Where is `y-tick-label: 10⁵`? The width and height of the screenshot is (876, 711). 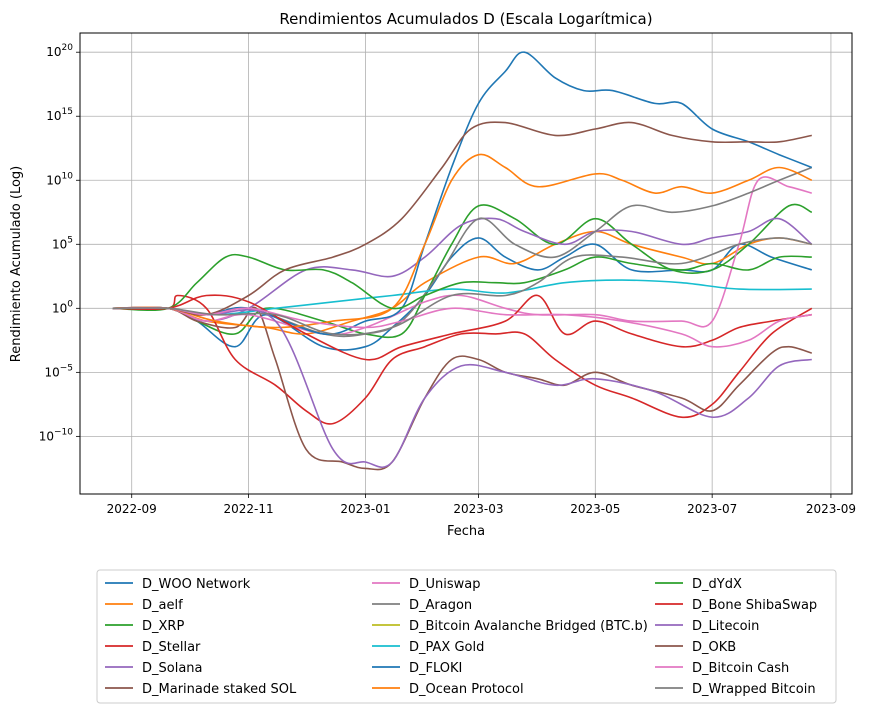
y-tick-label: 10⁵ is located at coordinates (62, 243).